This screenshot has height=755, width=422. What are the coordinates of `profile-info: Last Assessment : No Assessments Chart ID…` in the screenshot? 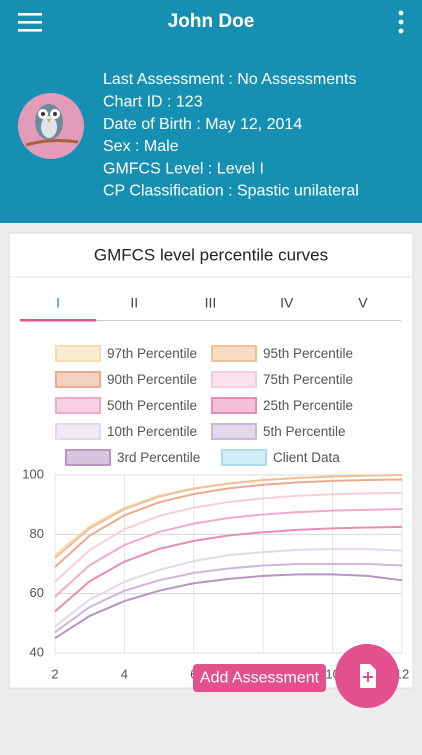 It's located at (231, 135).